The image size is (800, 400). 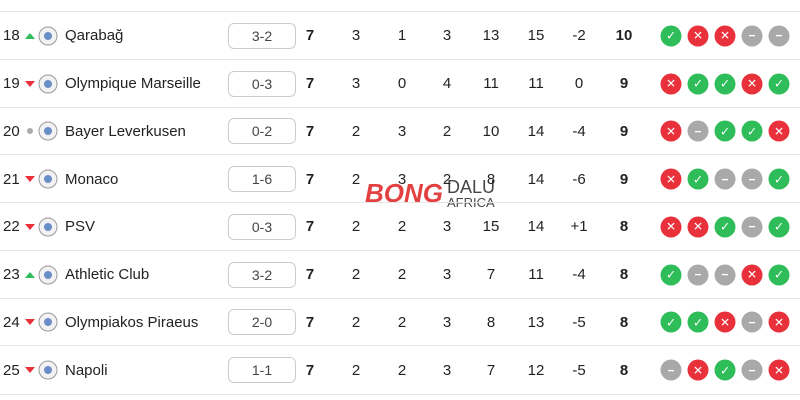 I want to click on stat-ga: 15, so click(x=536, y=36).